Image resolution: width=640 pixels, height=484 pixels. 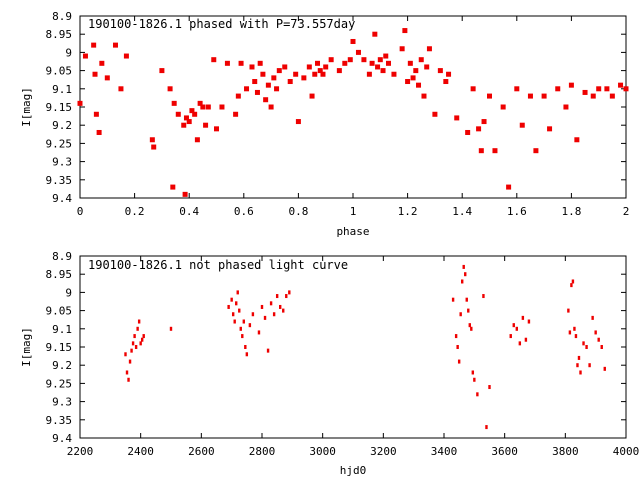 I want to click on x-tick-label: 1.6, so click(x=517, y=211).